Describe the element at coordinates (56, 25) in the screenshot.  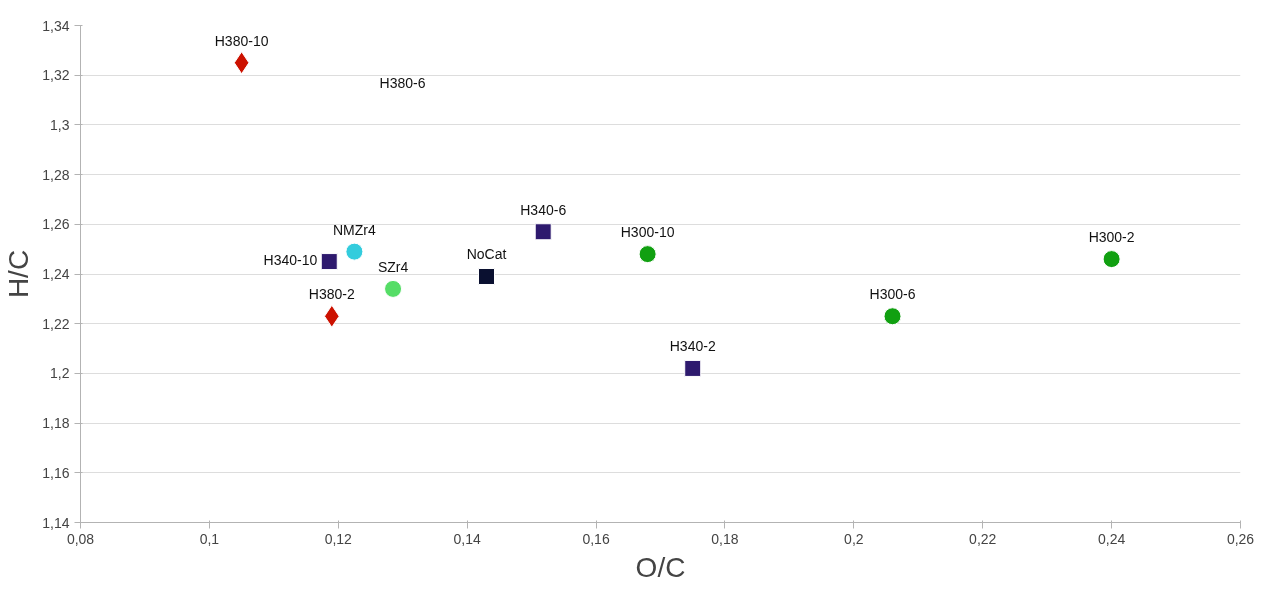
I see `y-tick-label: 1,34` at that location.